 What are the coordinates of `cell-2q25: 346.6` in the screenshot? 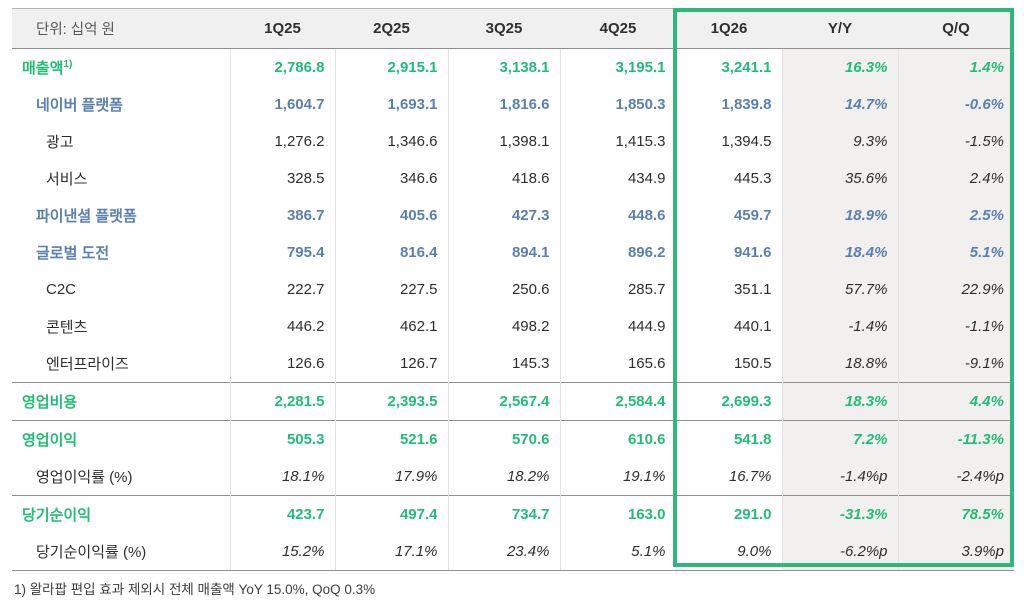 It's located at (391, 178).